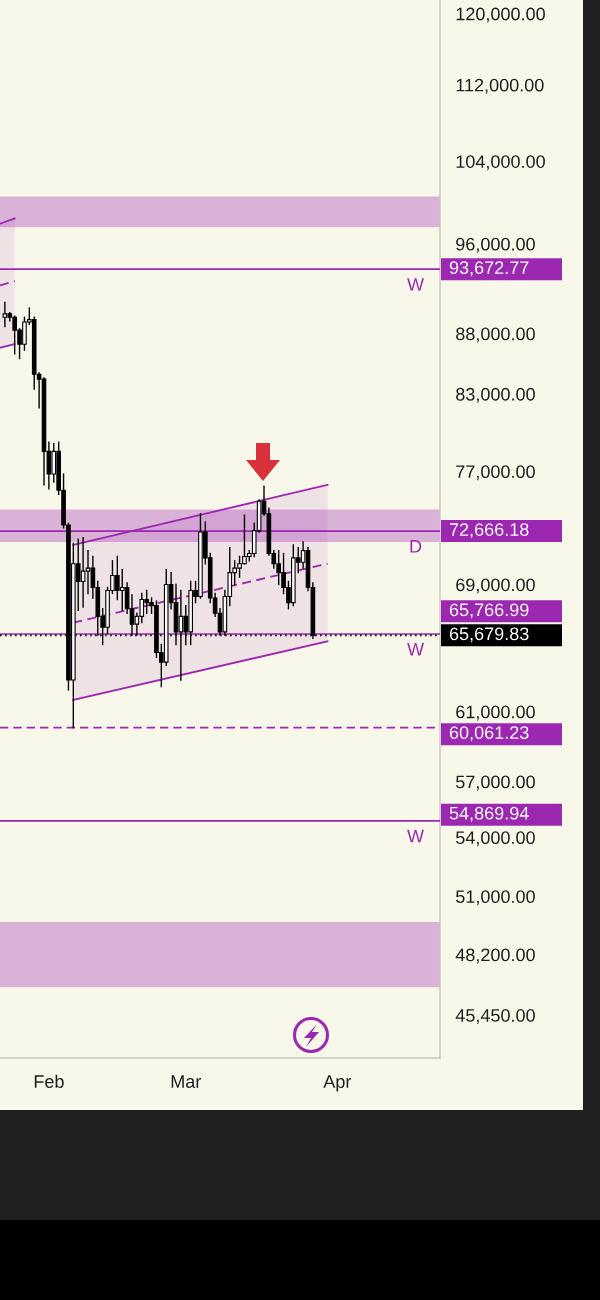 This screenshot has width=600, height=1300. Describe the element at coordinates (489, 531) in the screenshot. I see `ref-line-label: 72,666.18` at that location.